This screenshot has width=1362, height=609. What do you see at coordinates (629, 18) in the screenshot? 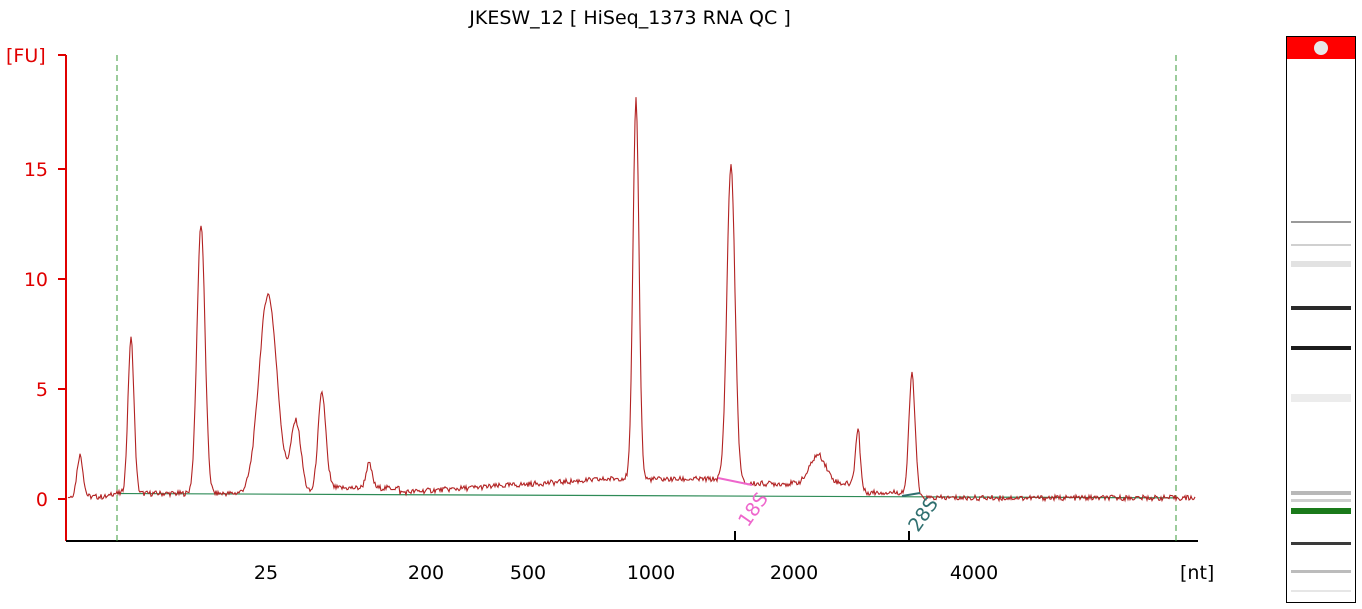
I see `chart-title: JKESW_12 [ HiSeq_1373 RNA QC ]` at bounding box center [629, 18].